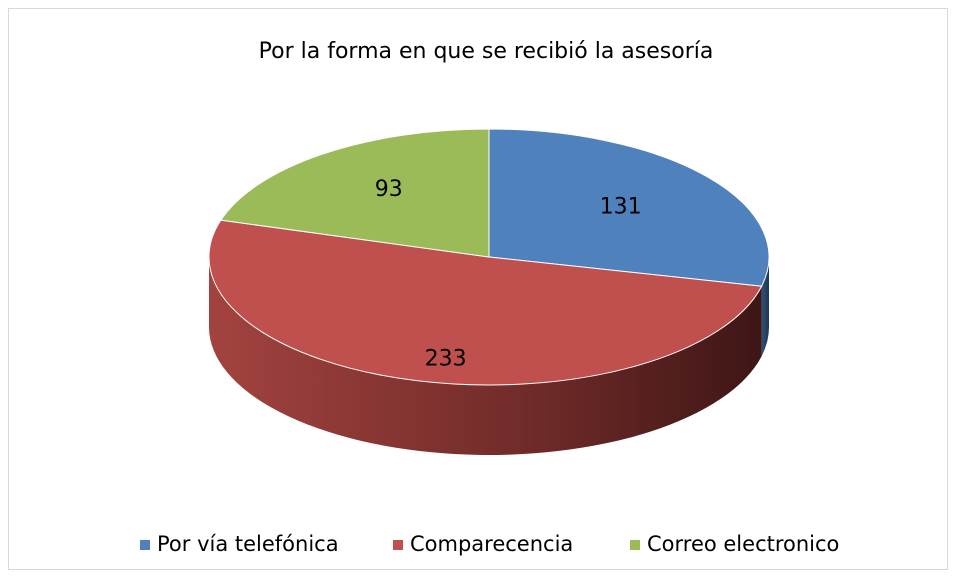 The image size is (956, 581). Describe the element at coordinates (743, 544) in the screenshot. I see `legend-label: Correo electronico` at that location.